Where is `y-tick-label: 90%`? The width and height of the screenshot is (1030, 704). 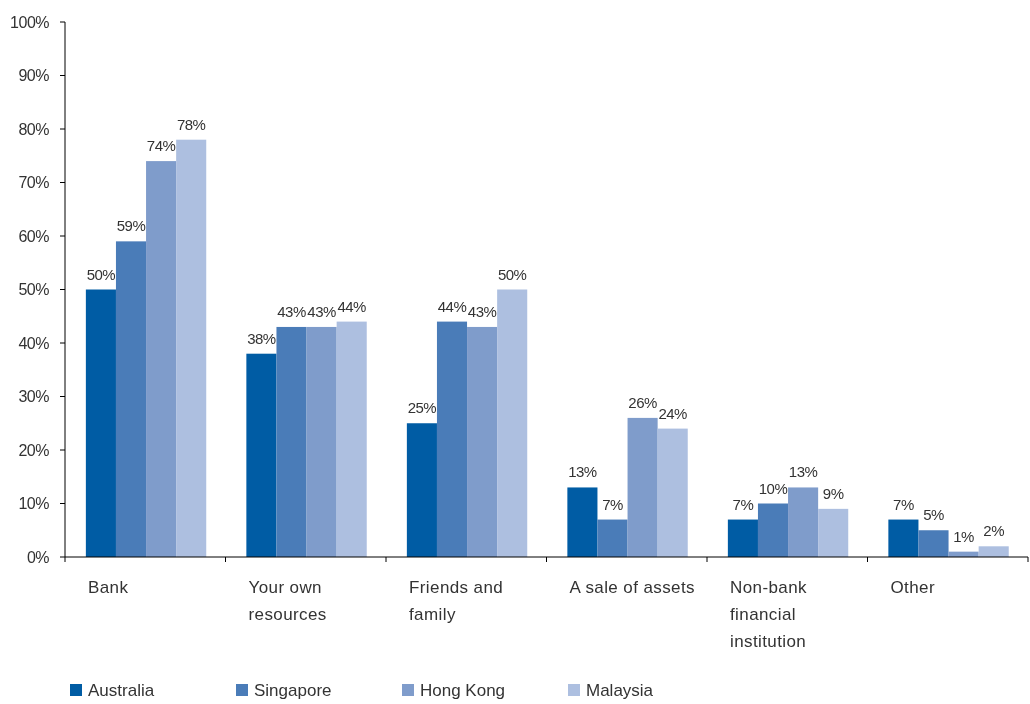
y-tick-label: 90% is located at coordinates (34, 76).